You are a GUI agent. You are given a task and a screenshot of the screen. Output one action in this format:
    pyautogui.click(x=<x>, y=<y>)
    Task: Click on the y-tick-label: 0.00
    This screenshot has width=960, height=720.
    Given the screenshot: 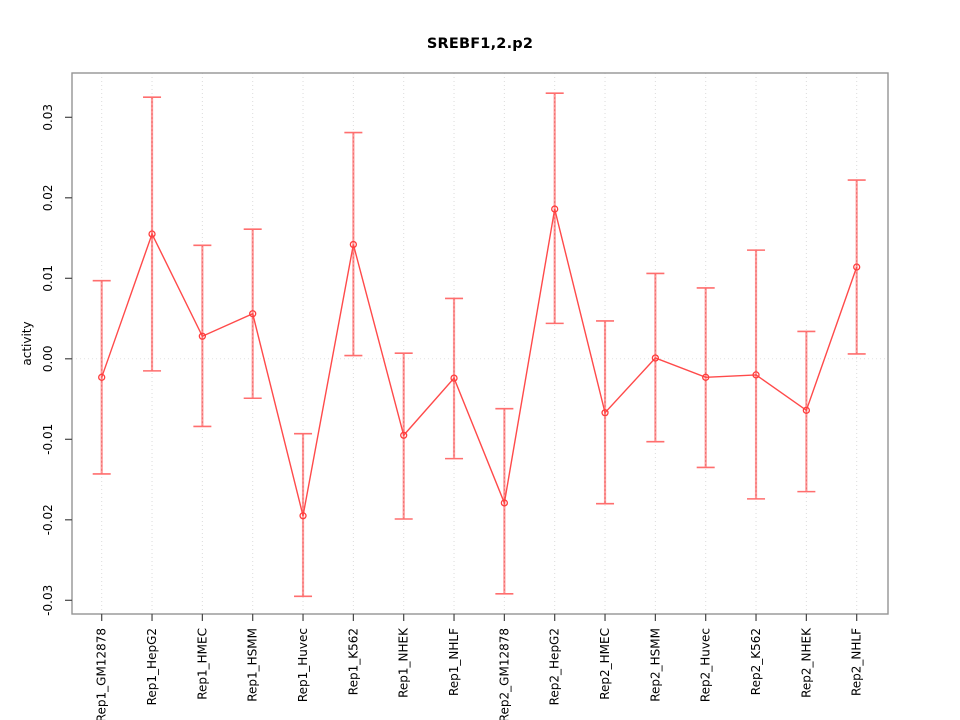 What is the action you would take?
    pyautogui.click(x=48, y=358)
    